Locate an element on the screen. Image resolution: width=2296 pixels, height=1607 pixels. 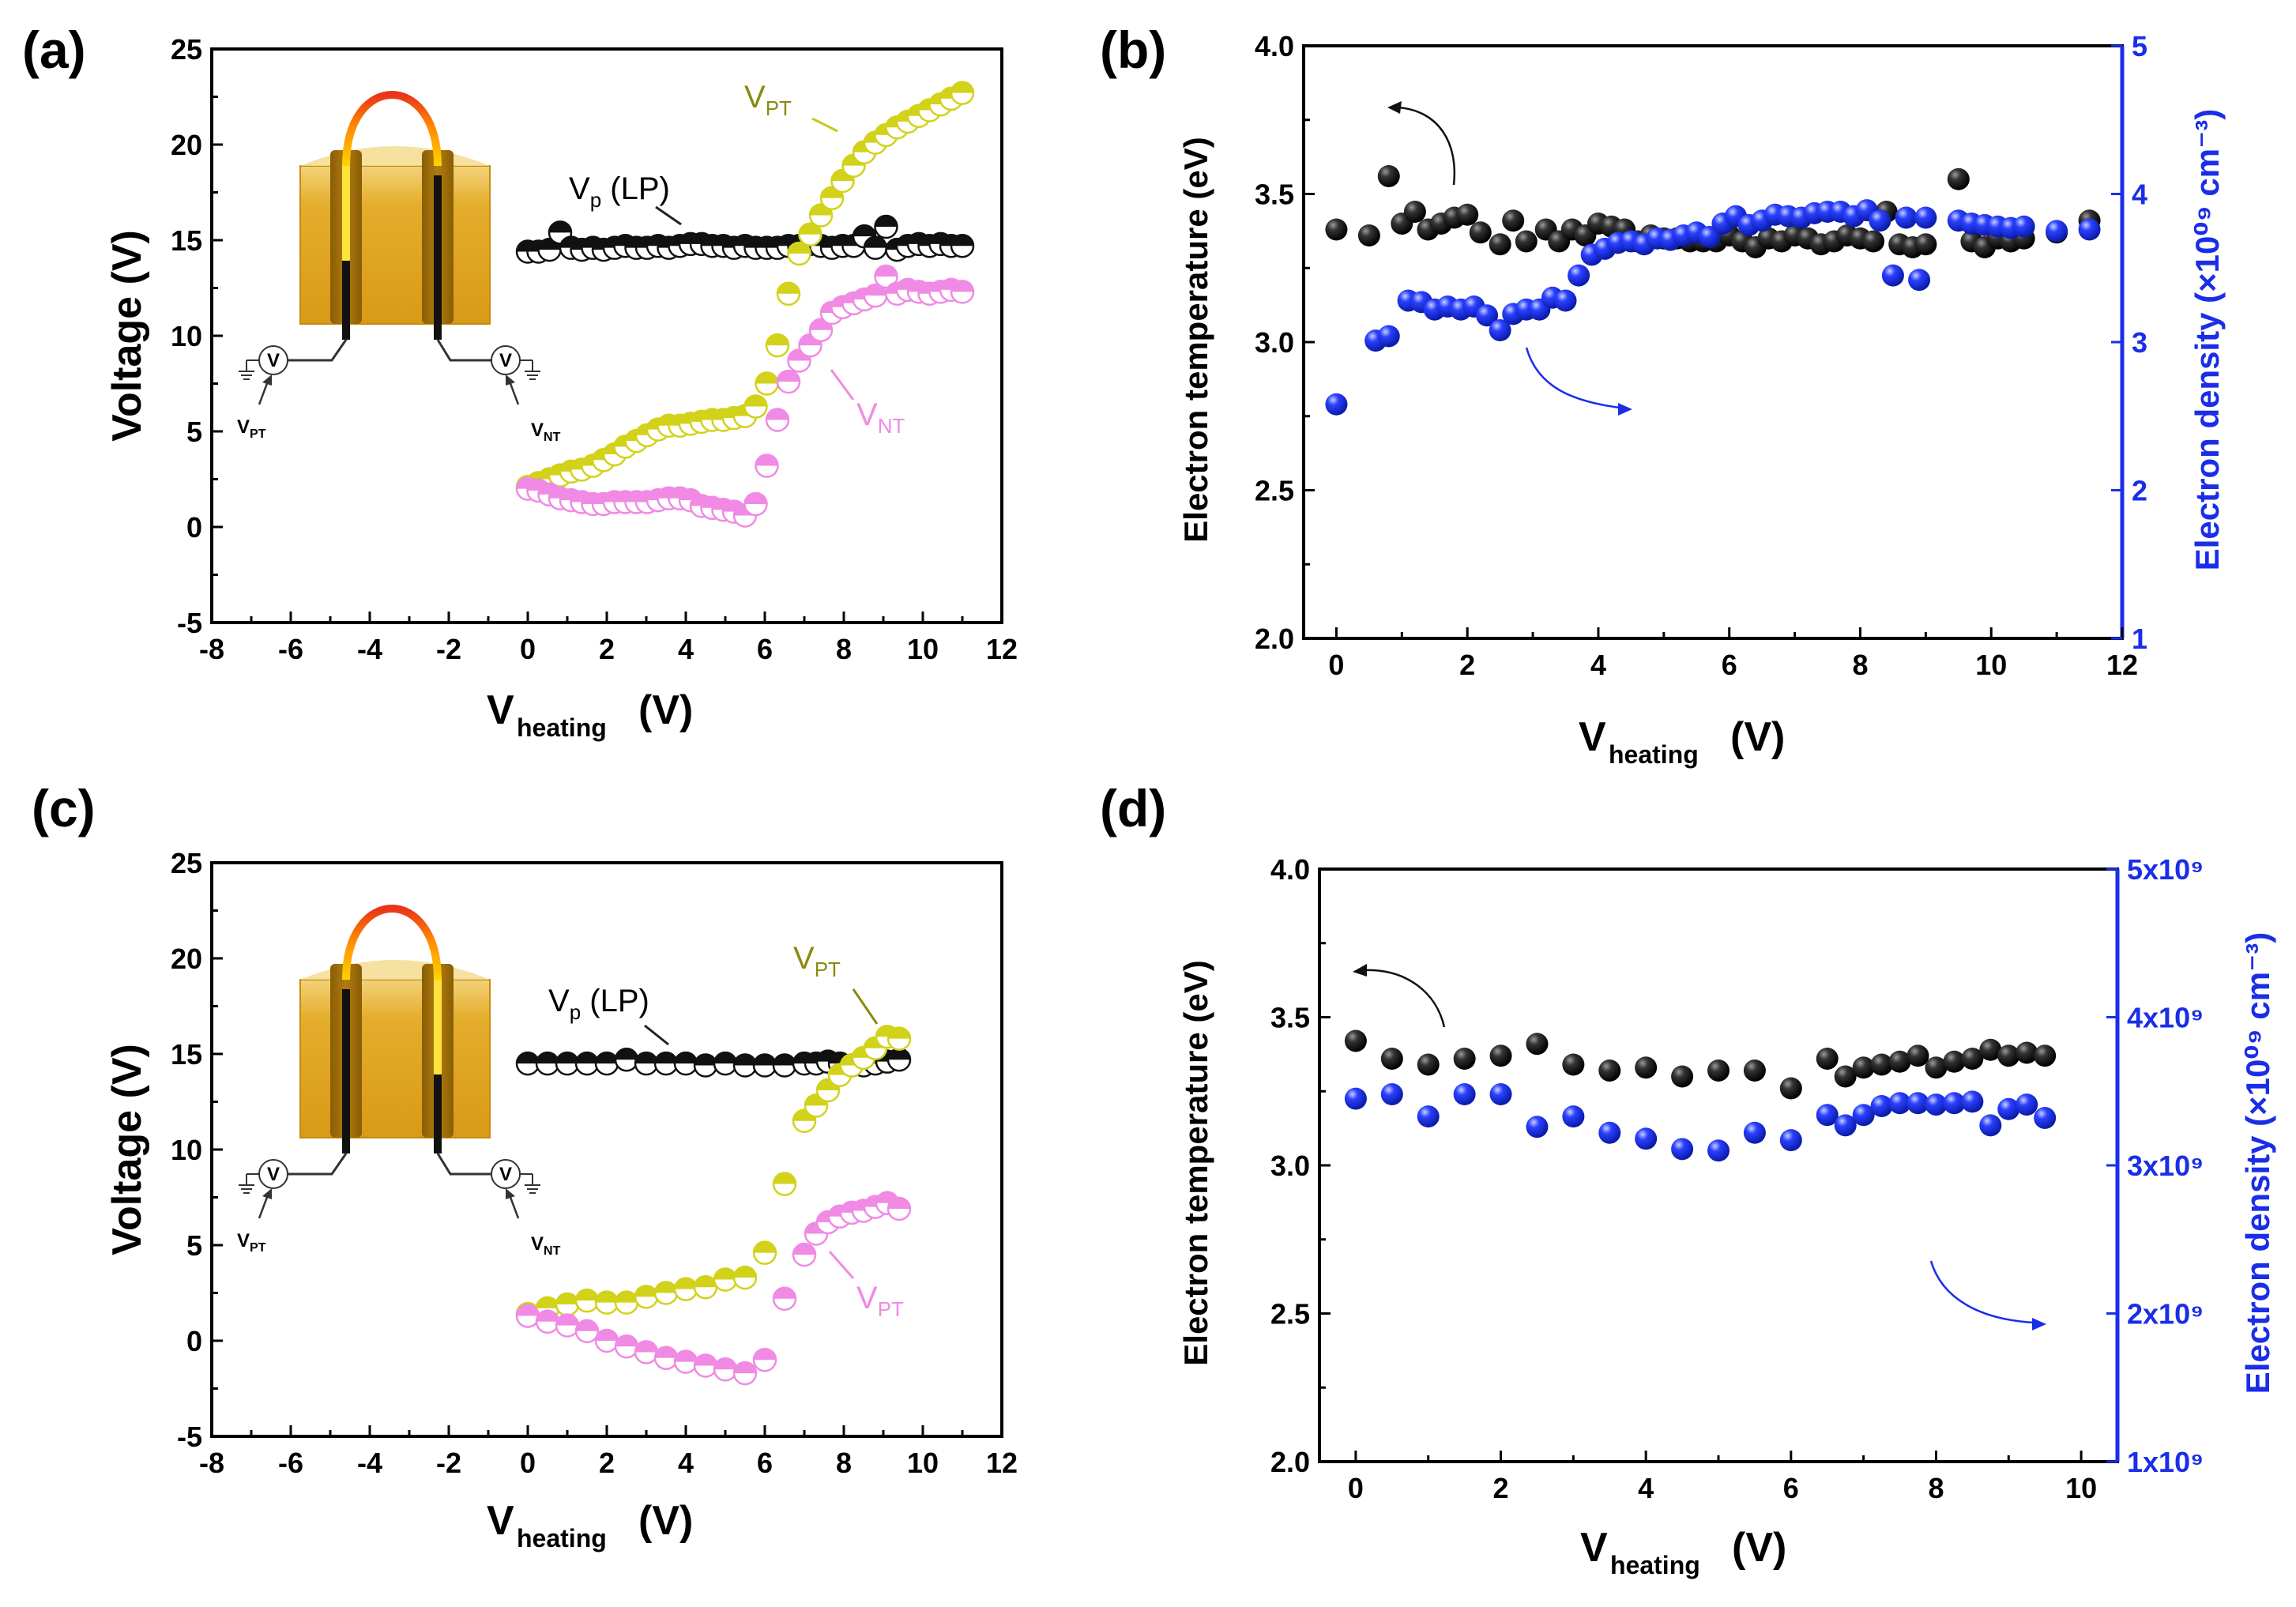
y-tick-label: -5 is located at coordinates (190, 1437).